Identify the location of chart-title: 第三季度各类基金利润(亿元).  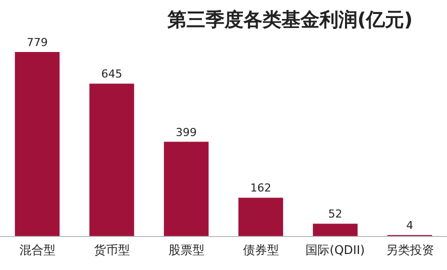
(289, 20).